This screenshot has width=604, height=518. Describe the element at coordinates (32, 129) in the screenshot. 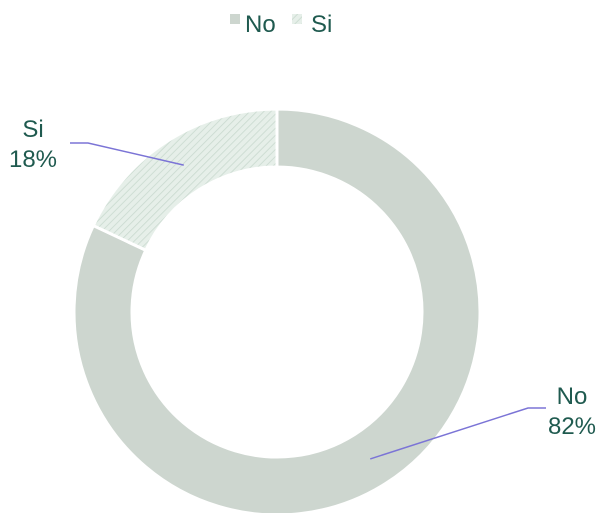

I see `data-label-si-name: Si` at that location.